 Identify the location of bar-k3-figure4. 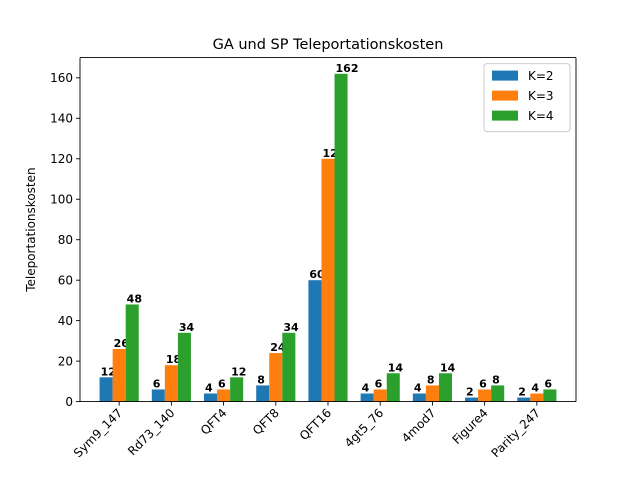
(485, 395).